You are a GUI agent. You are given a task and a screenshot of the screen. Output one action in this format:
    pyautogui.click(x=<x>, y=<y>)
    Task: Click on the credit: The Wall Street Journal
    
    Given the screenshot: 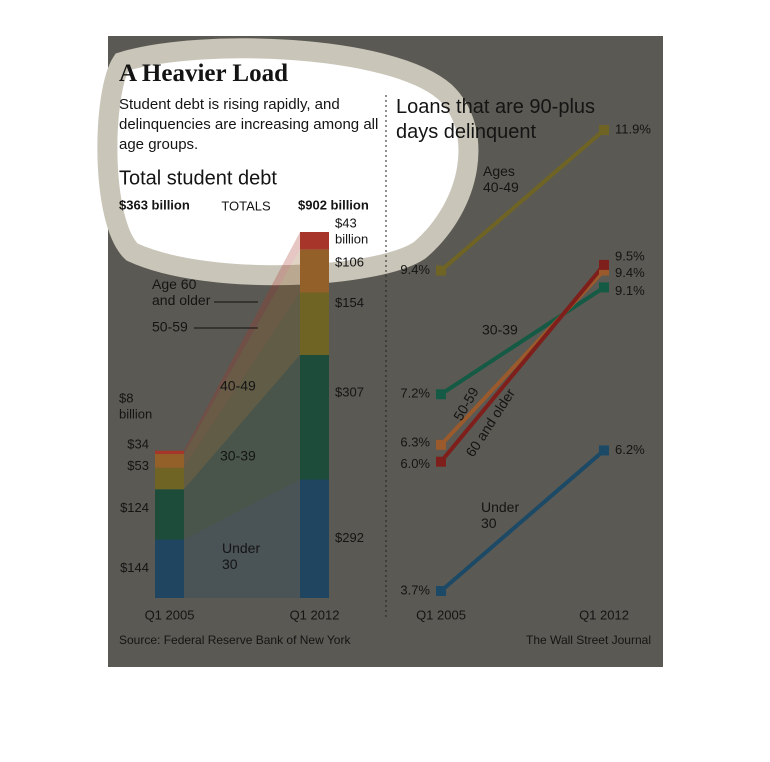 What is the action you would take?
    pyautogui.click(x=588, y=640)
    